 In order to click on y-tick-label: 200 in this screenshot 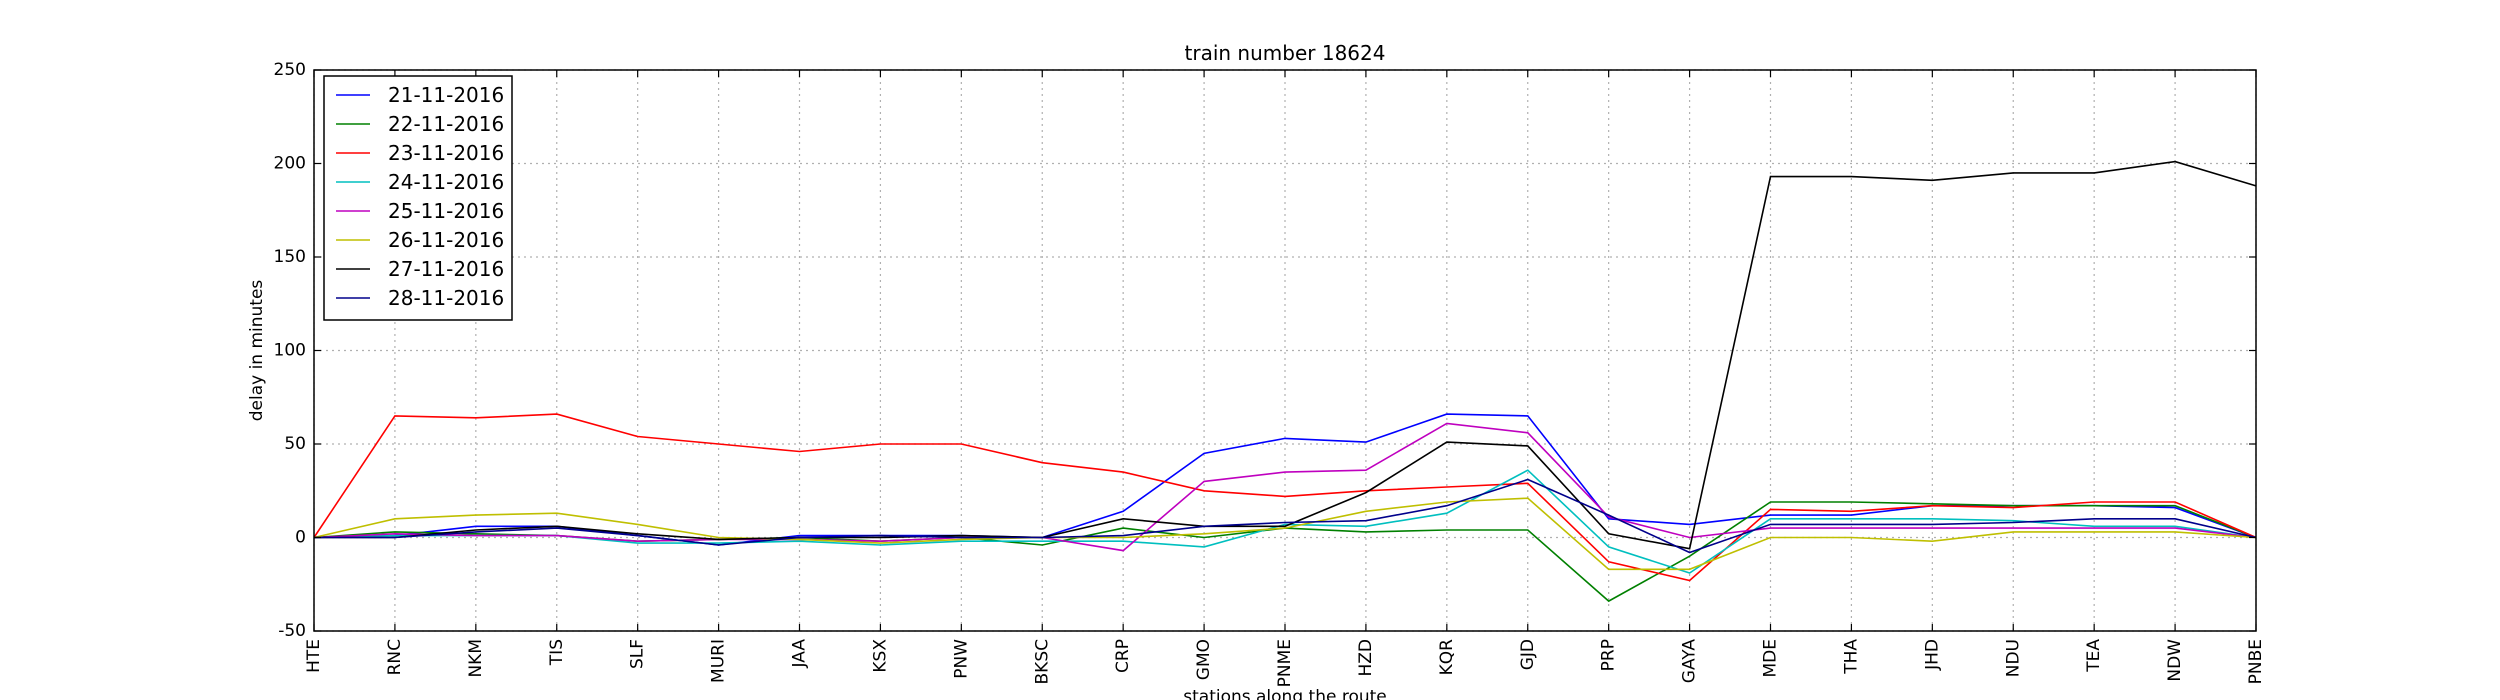, I will do `click(290, 164)`.